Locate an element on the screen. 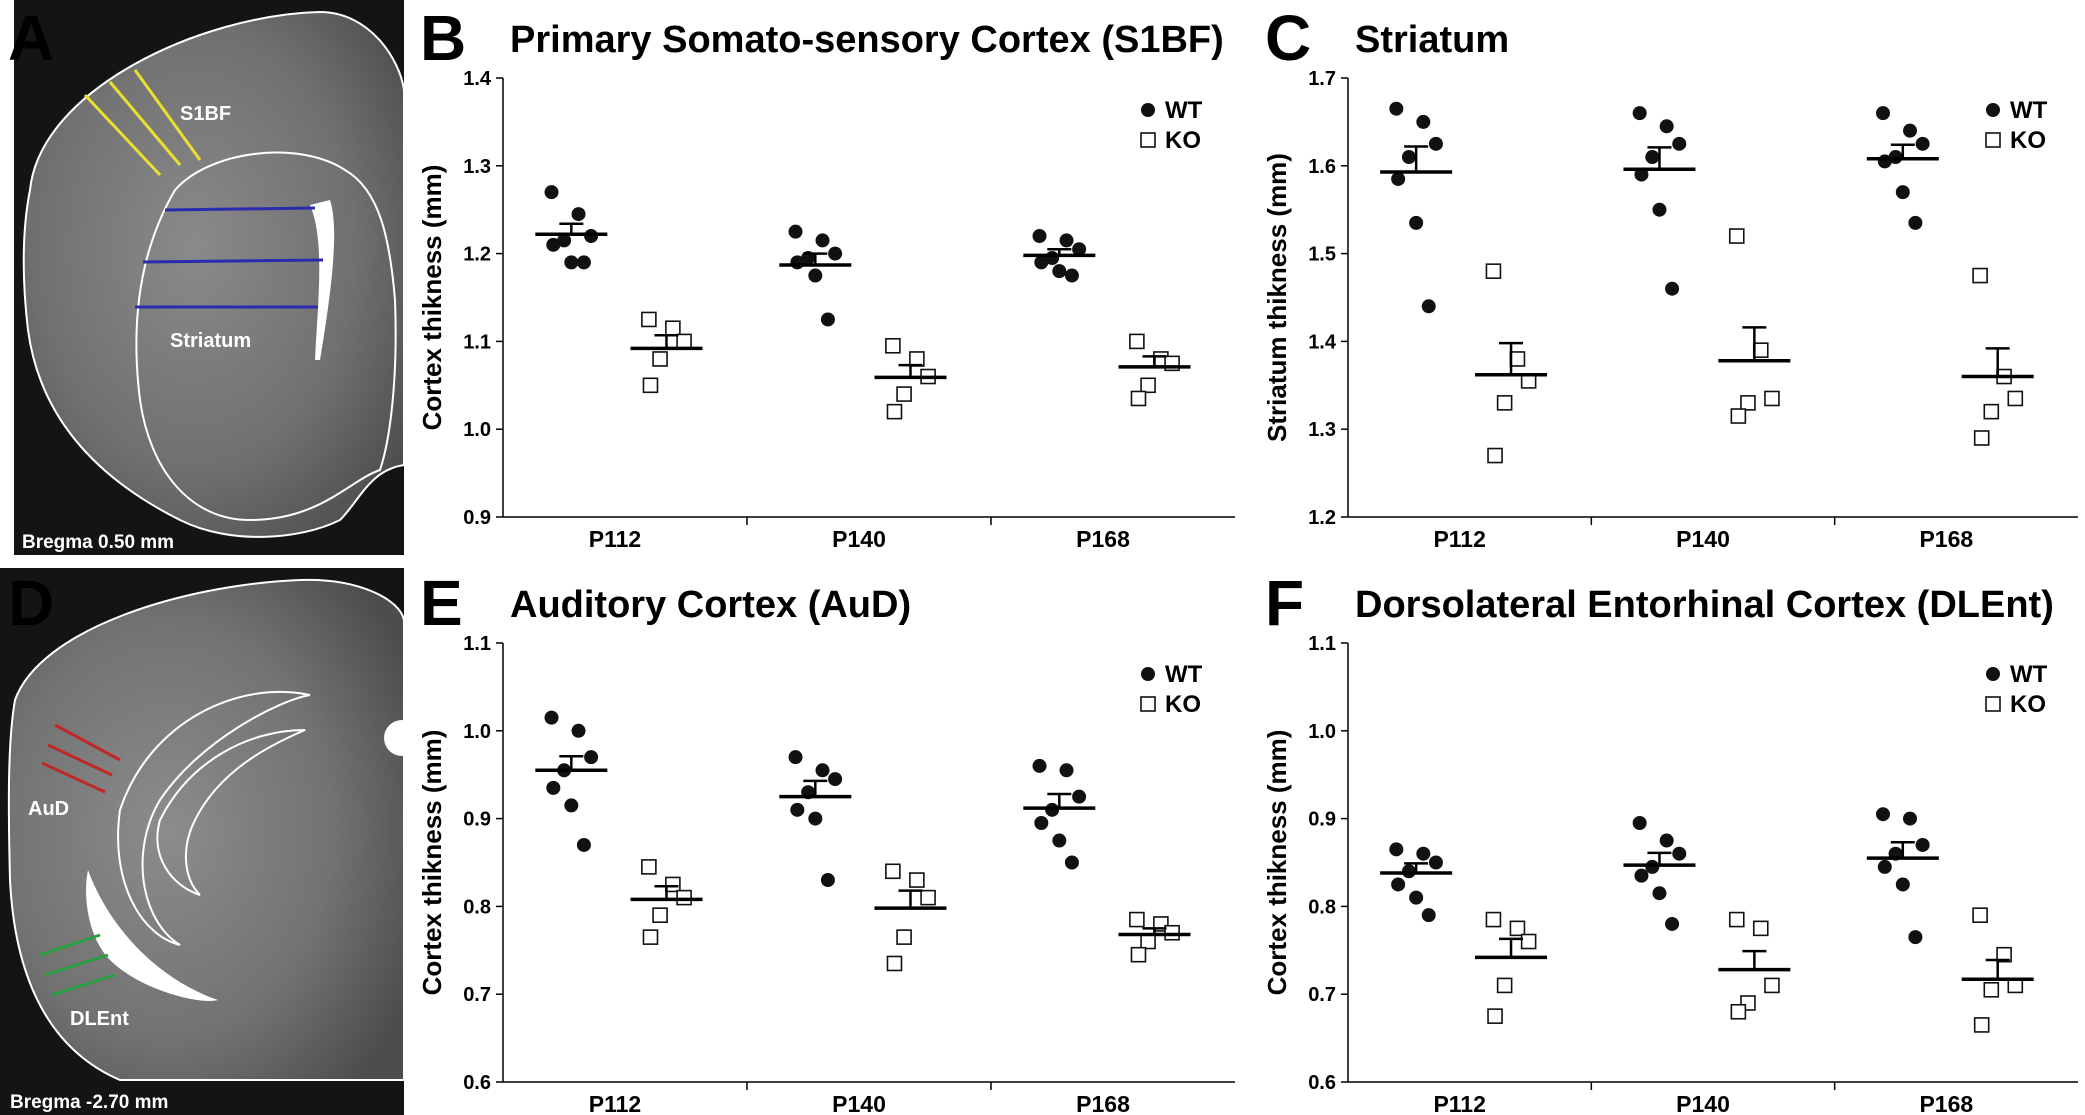 The height and width of the screenshot is (1115, 2085). dlent-measure-lines is located at coordinates (77, 965).